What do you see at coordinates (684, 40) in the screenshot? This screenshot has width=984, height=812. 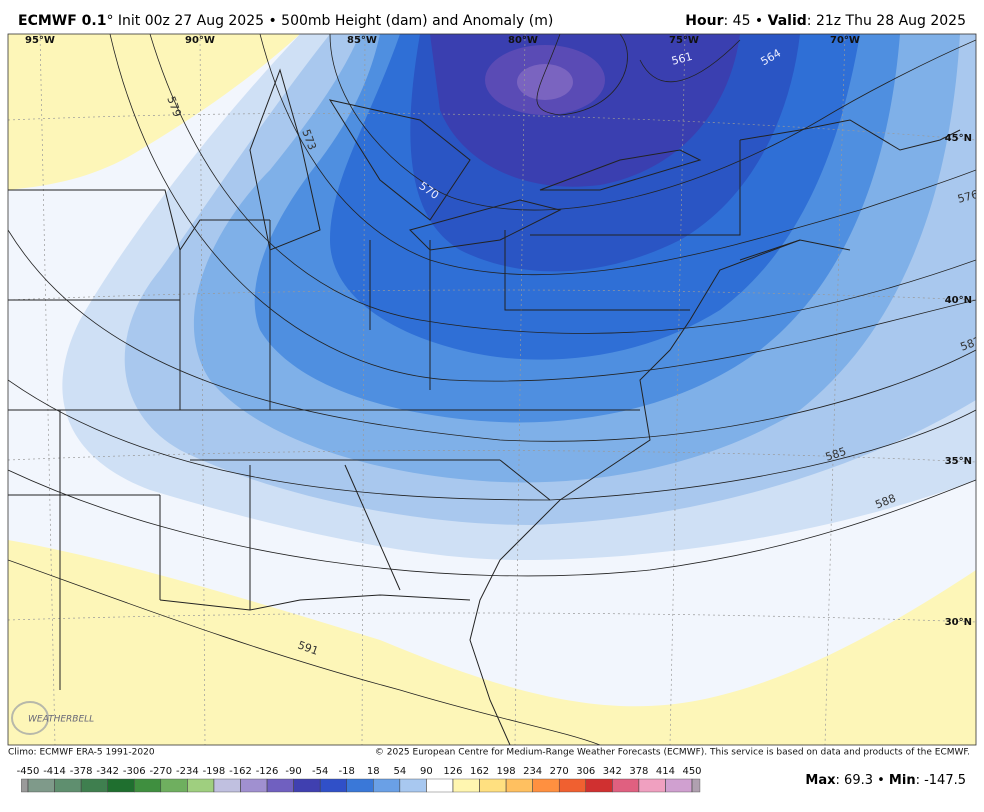 I see `longitude-label: 75°W` at bounding box center [684, 40].